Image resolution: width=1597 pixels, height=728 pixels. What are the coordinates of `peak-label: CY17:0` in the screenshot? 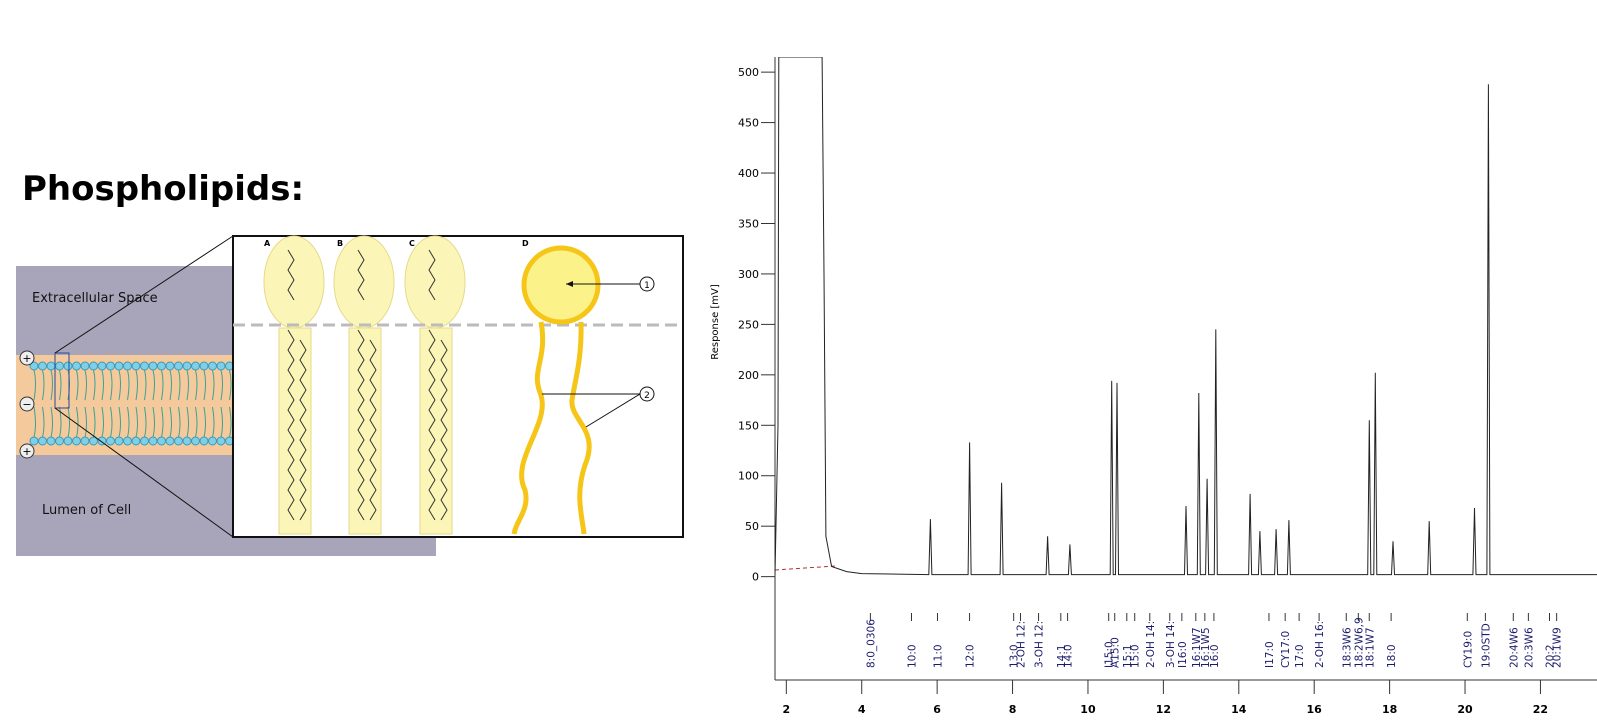 It's located at (1286, 649).